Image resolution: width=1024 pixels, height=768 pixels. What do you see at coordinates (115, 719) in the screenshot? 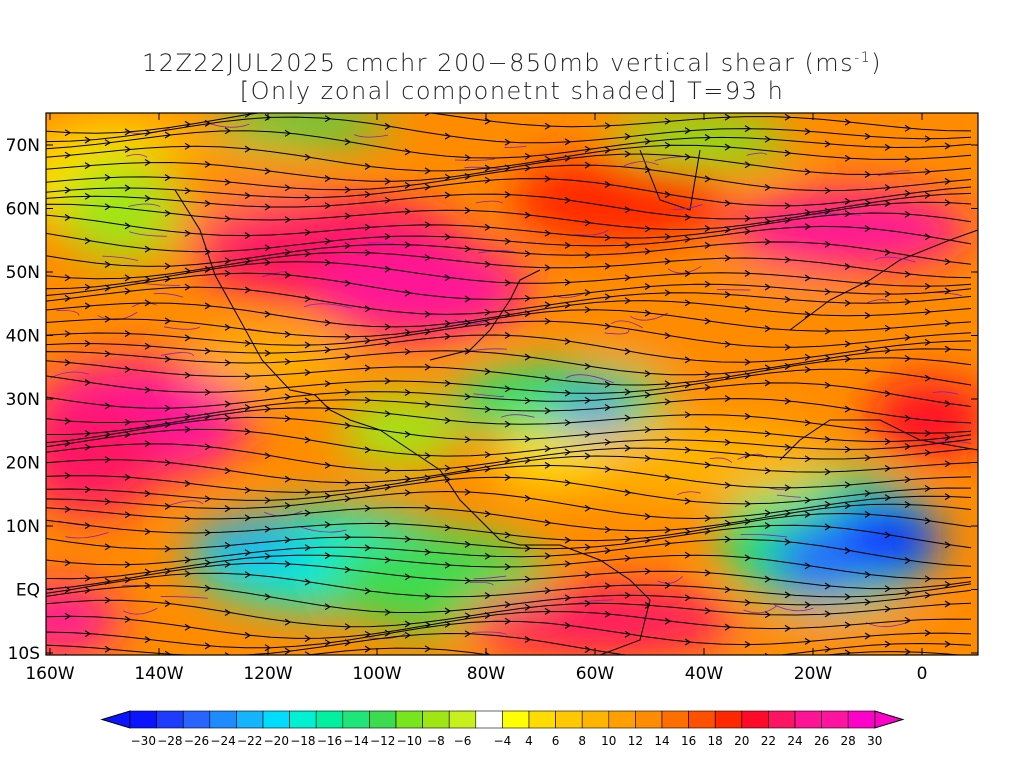
I see `colorbar-arrow-left` at bounding box center [115, 719].